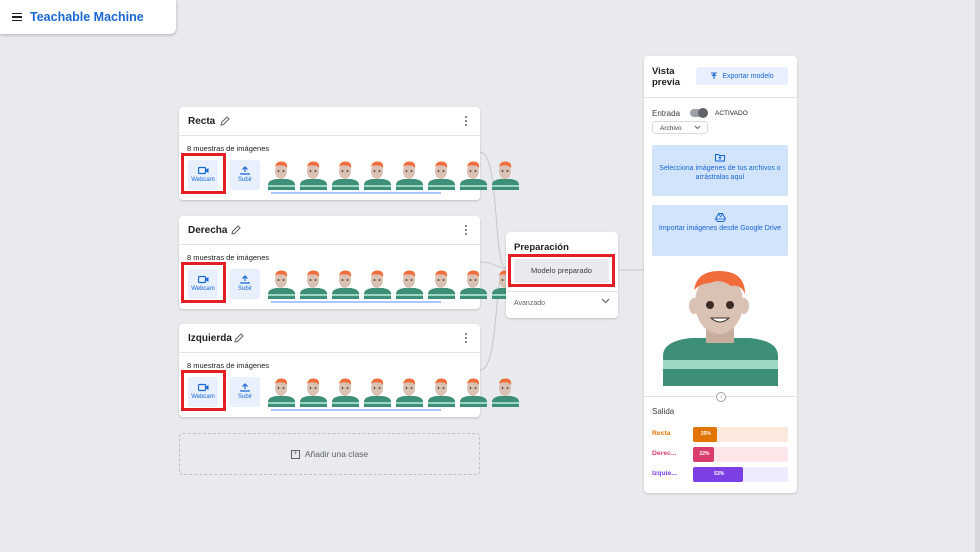  What do you see at coordinates (329, 121) in the screenshot?
I see `class-card-header: Recta` at bounding box center [329, 121].